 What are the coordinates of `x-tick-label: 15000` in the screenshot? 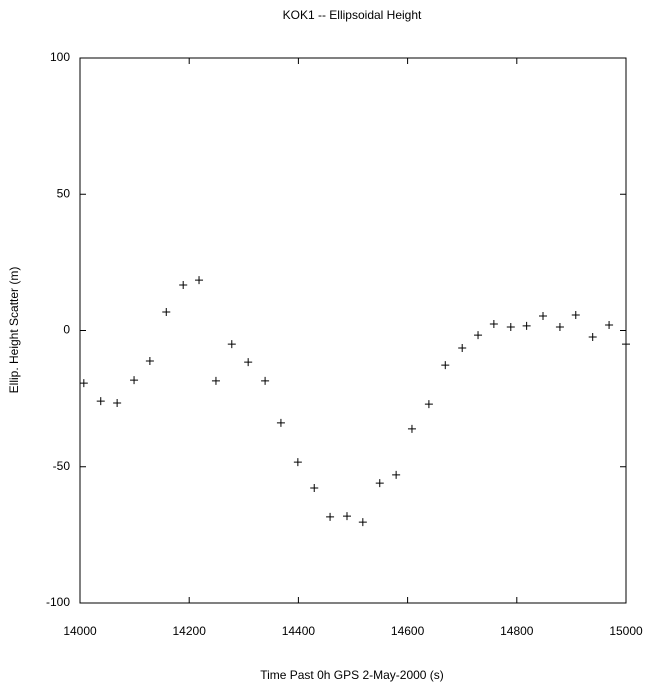 It's located at (626, 631).